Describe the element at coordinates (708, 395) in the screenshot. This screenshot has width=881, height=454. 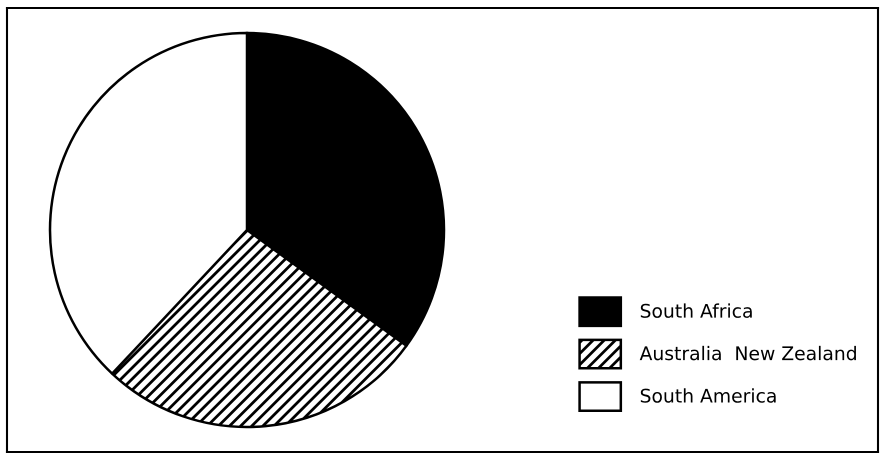
I see `legend-label: South America` at that location.